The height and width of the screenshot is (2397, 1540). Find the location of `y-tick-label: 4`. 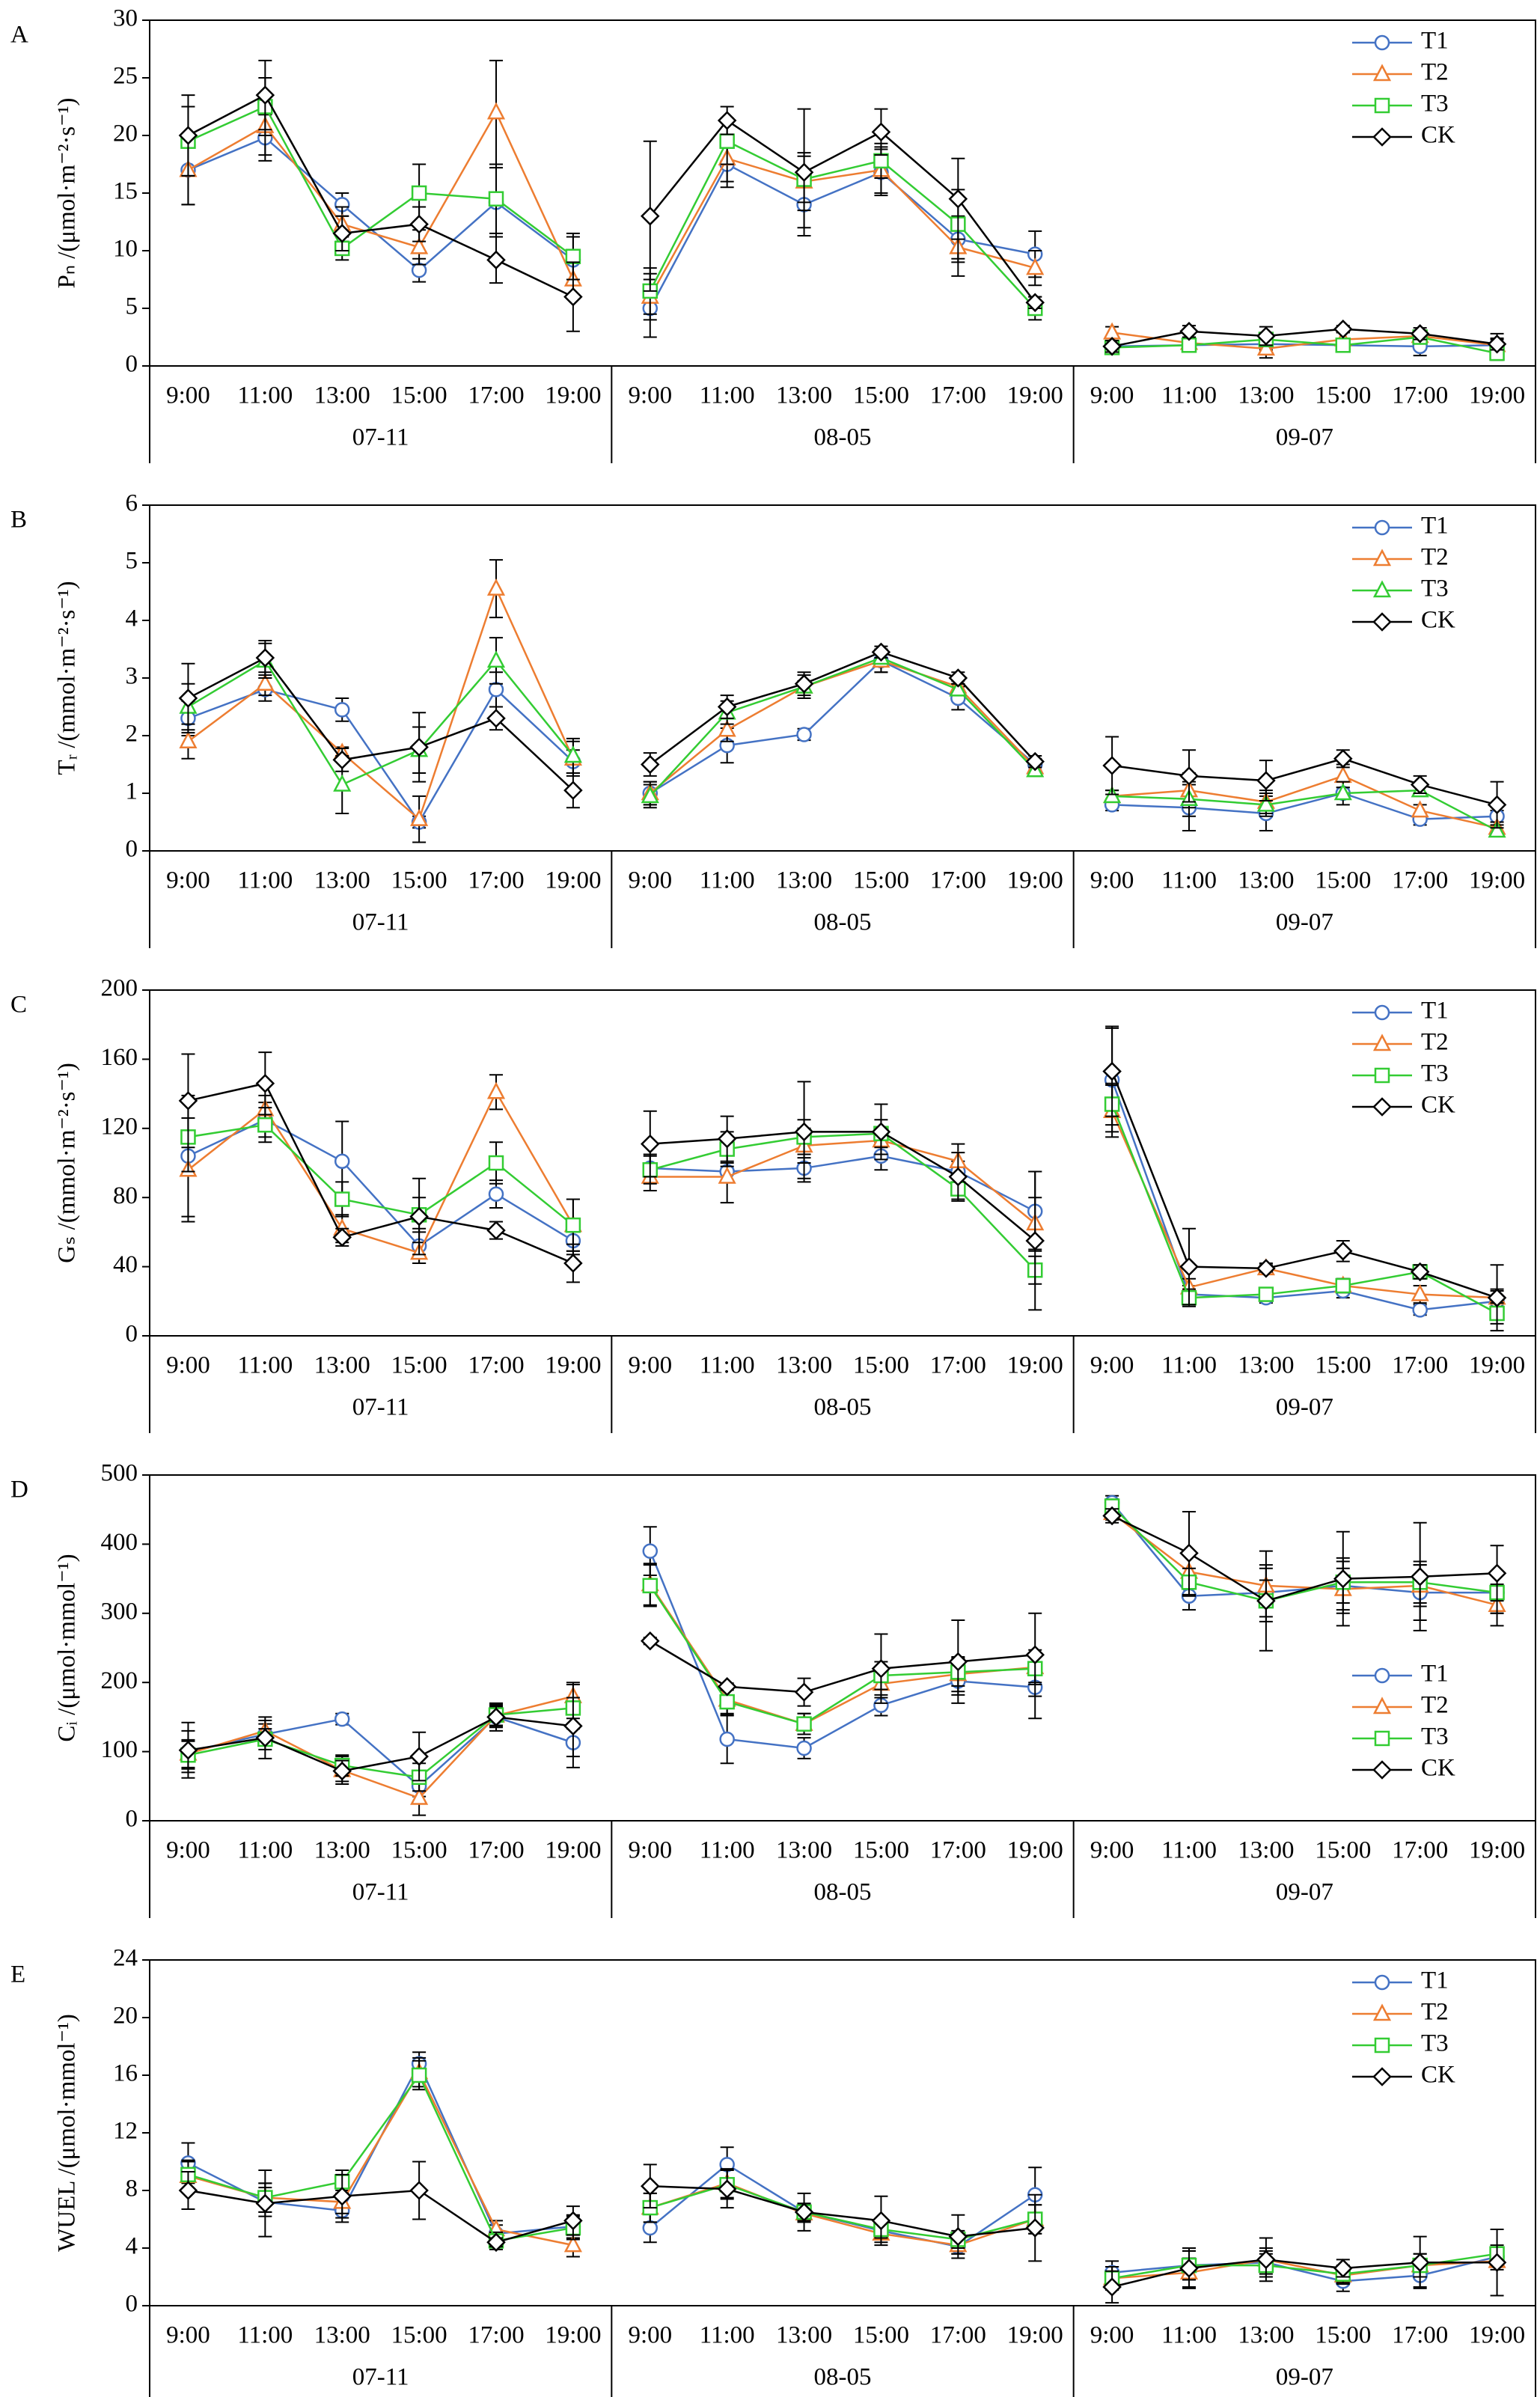

y-tick-label: 4 is located at coordinates (132, 618).